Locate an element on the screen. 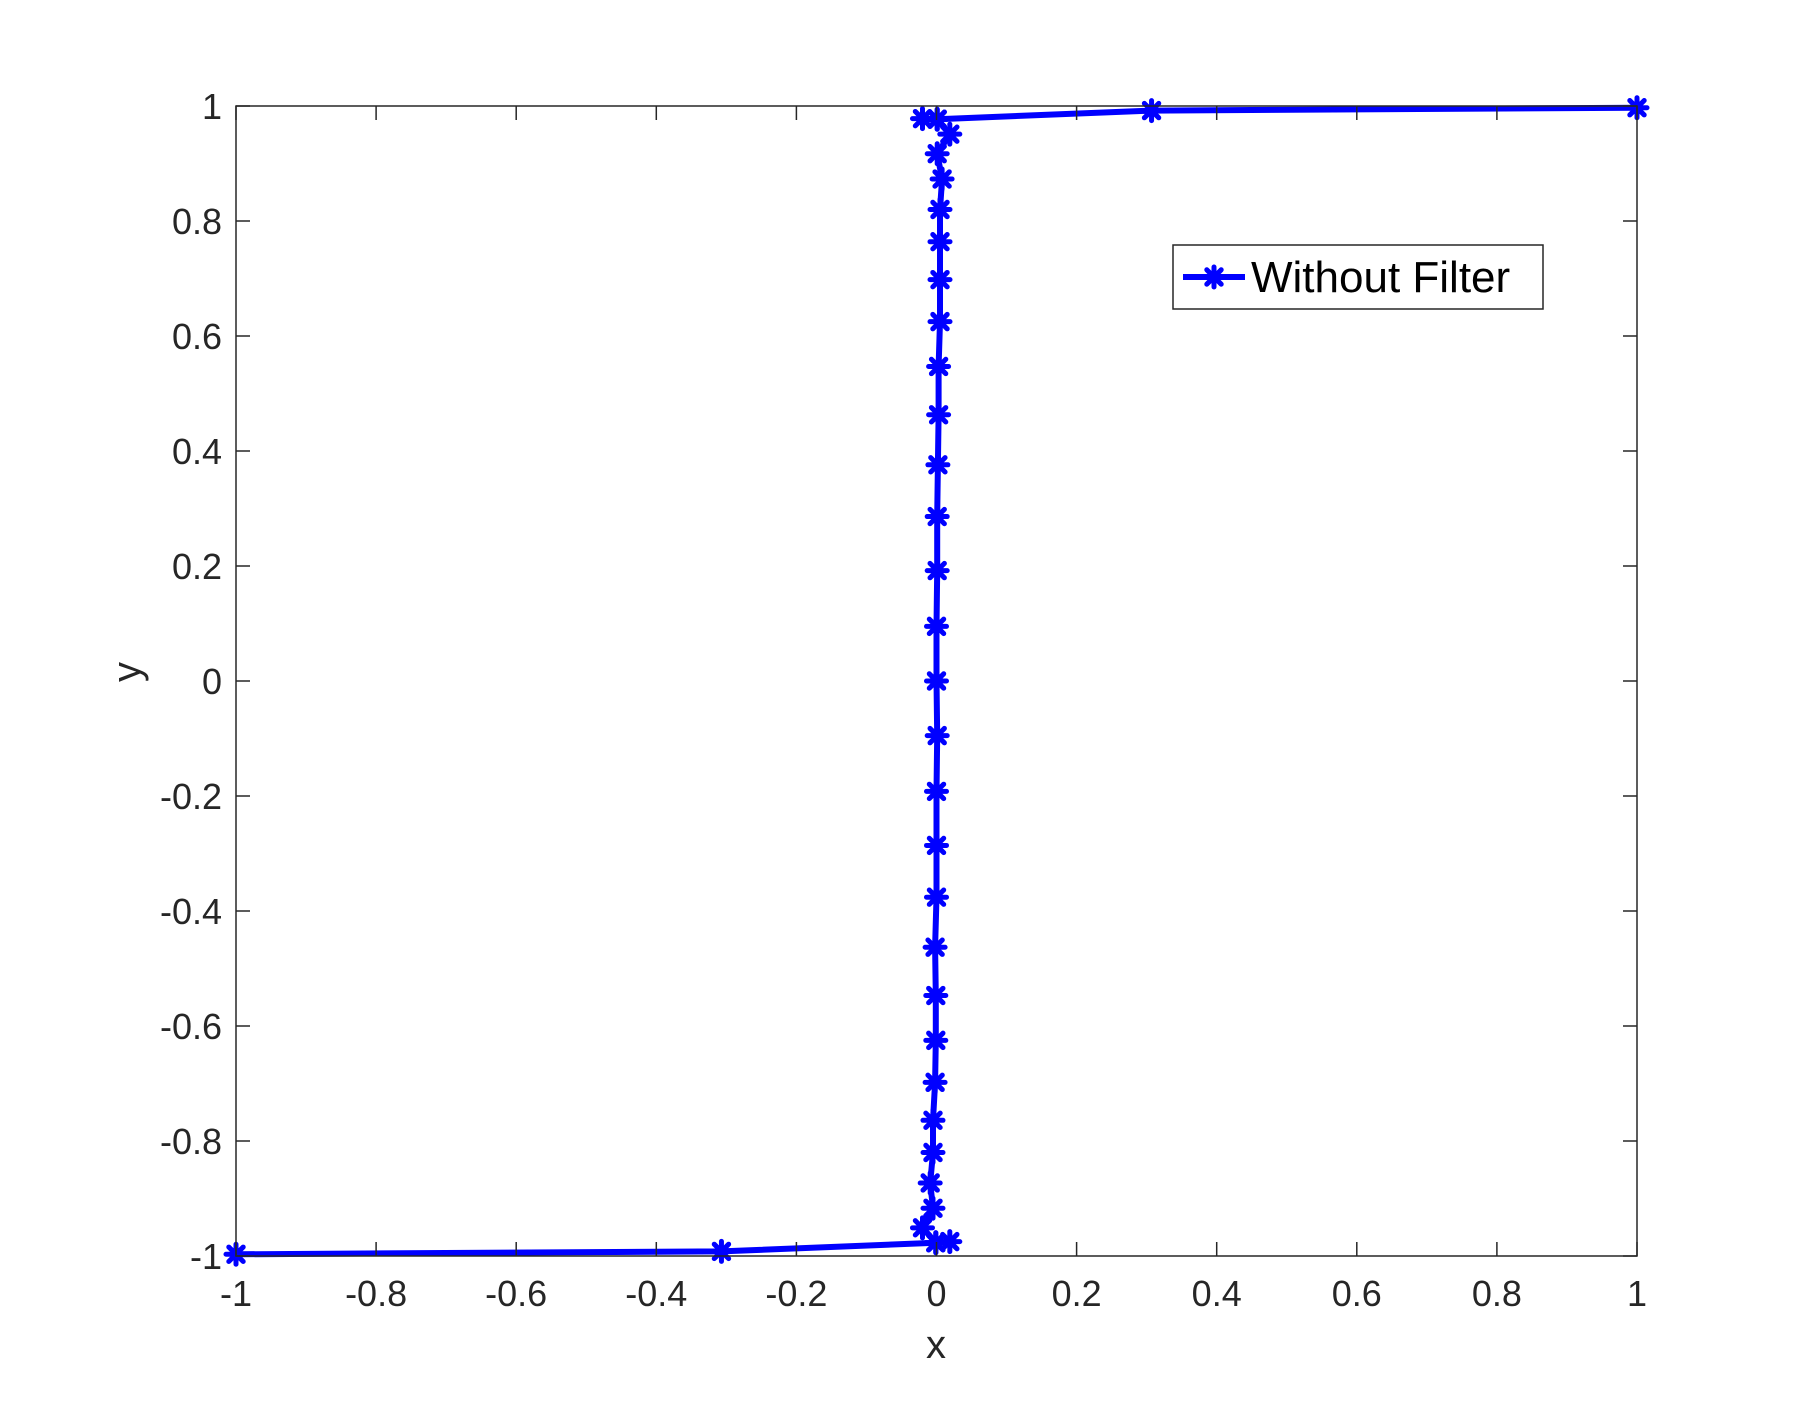  y-tick-label: -0.2 is located at coordinates (191, 796).